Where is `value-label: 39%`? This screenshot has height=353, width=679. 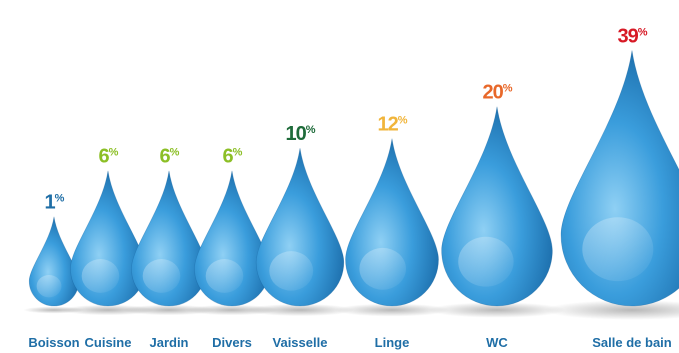 value-label: 39% is located at coordinates (632, 36).